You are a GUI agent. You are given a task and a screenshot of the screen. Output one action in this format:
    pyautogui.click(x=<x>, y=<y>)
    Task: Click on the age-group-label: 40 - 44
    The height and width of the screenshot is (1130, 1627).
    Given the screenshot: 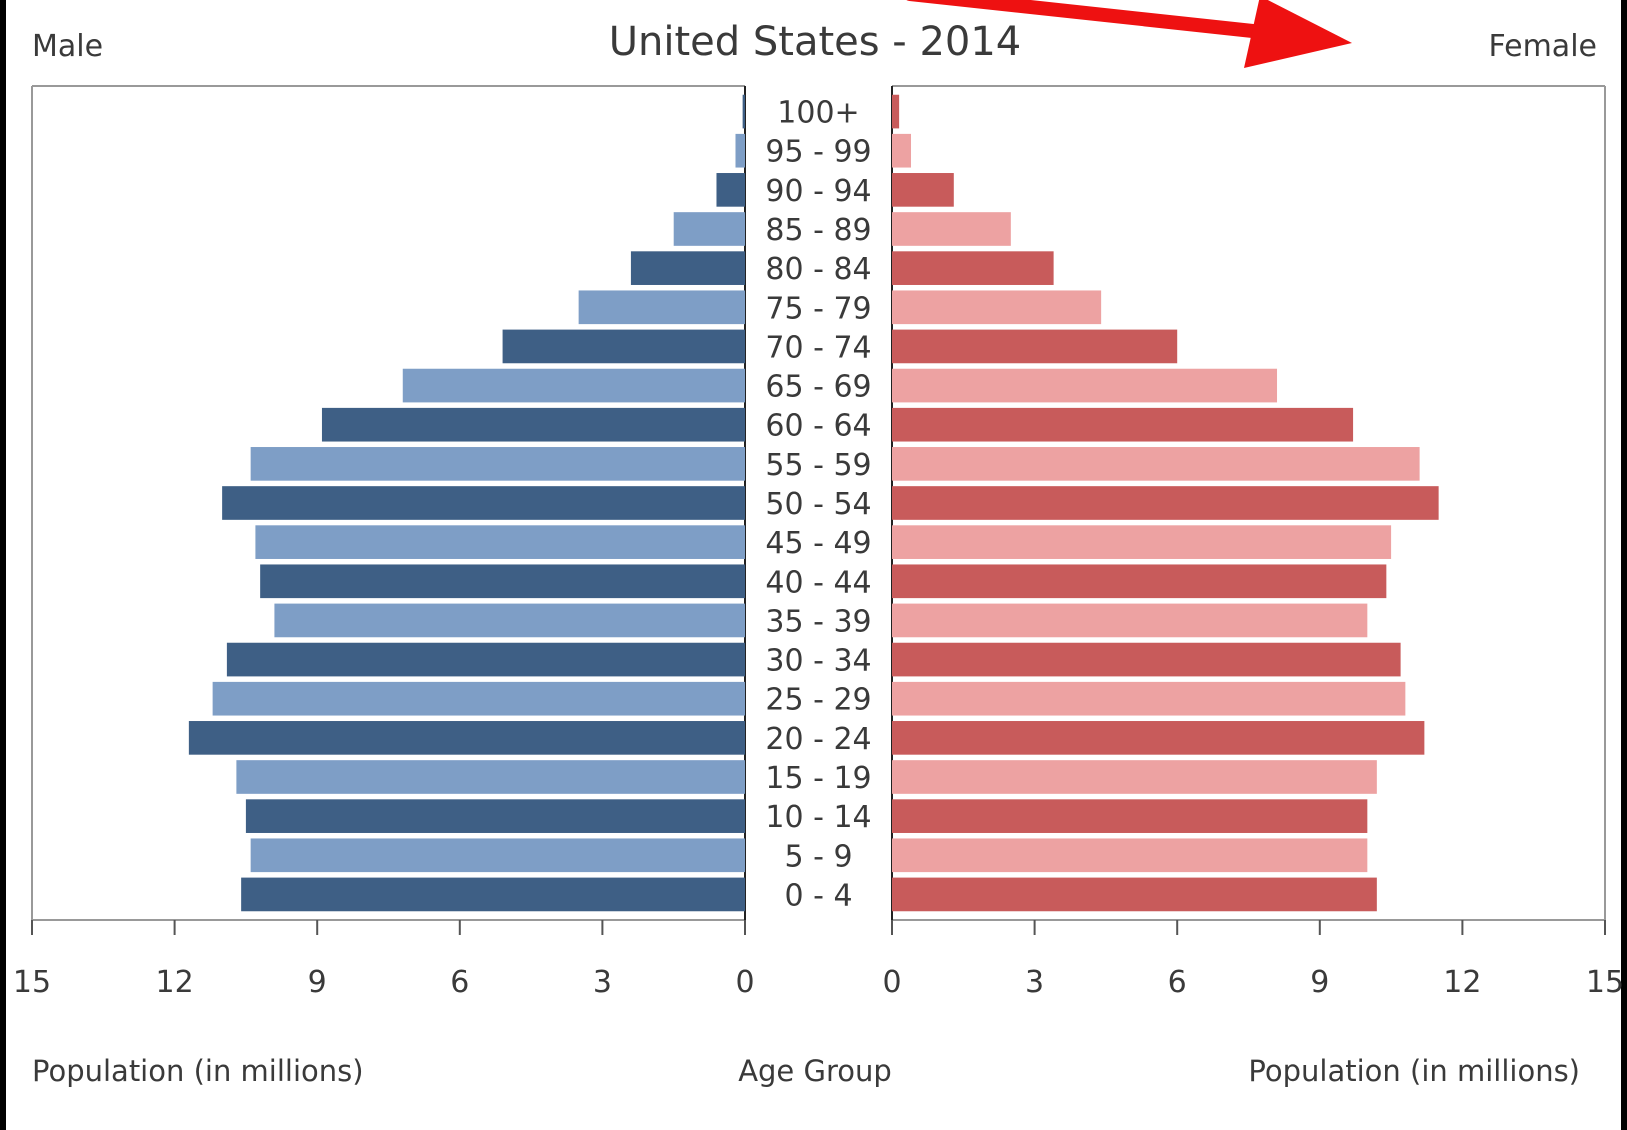 What is the action you would take?
    pyautogui.click(x=818, y=582)
    